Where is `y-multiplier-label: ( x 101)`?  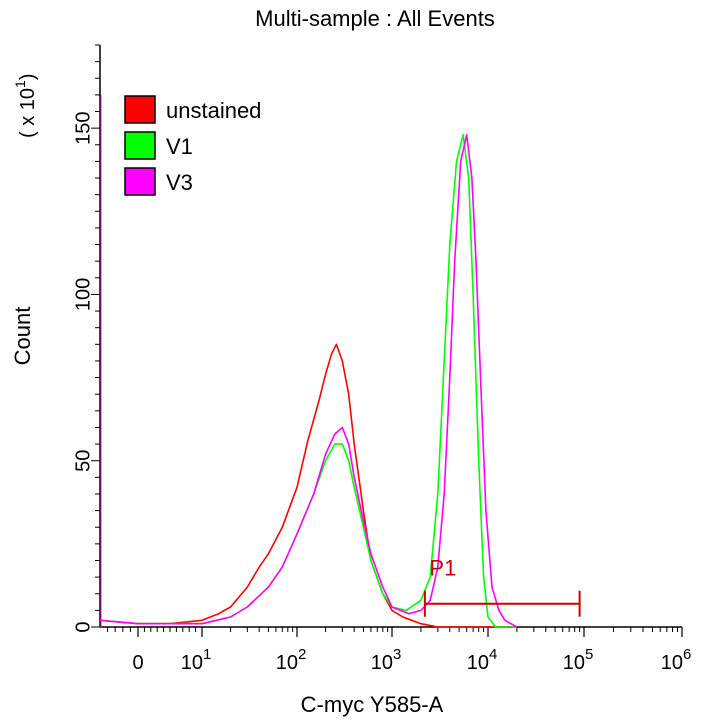 y-multiplier-label: ( x 101) is located at coordinates (25, 106).